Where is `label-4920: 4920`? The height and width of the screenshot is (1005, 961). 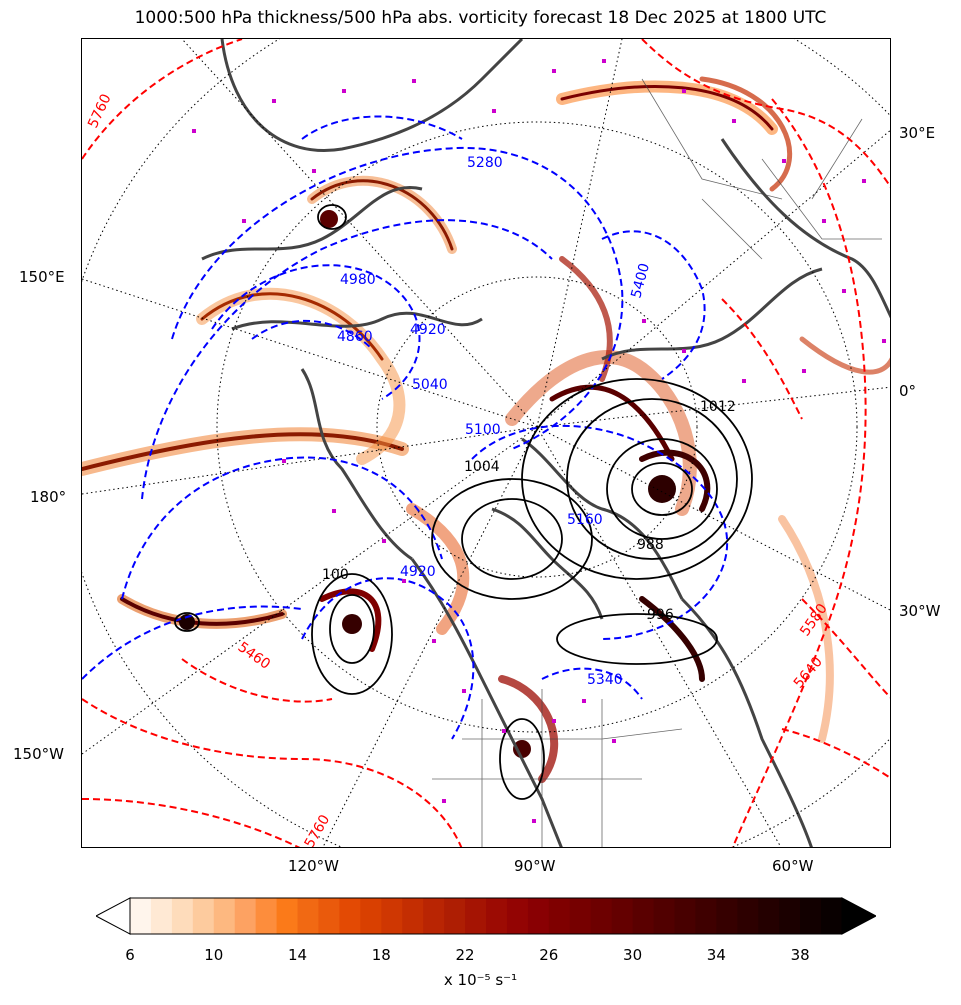 label-4920: 4920 is located at coordinates (428, 330).